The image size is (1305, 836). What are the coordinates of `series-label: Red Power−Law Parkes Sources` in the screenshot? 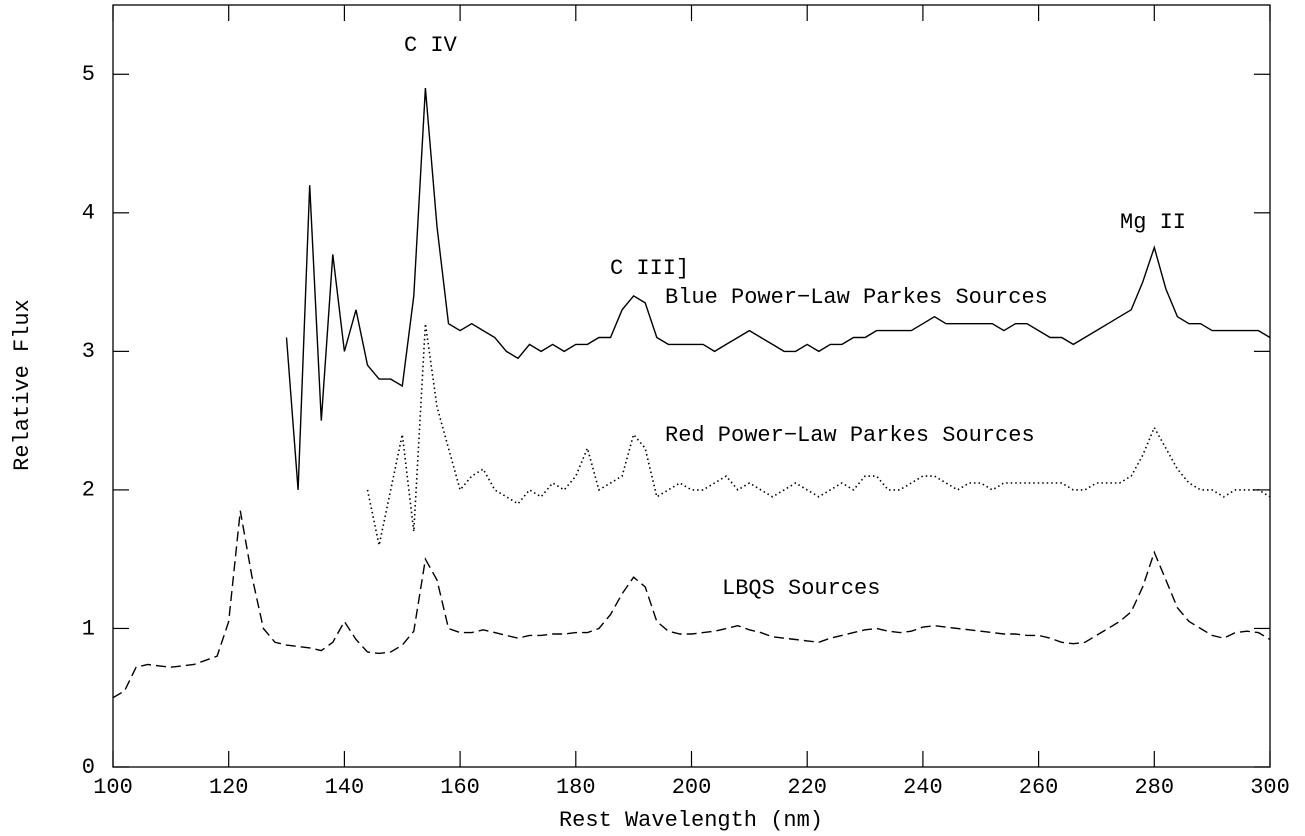 It's located at (850, 435).